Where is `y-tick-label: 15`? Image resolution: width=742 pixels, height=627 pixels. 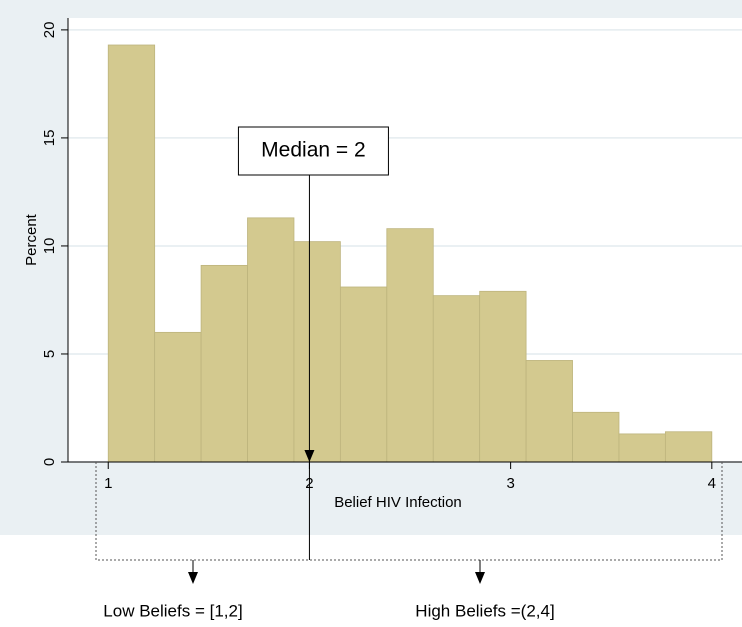
y-tick-label: 15 is located at coordinates (49, 138).